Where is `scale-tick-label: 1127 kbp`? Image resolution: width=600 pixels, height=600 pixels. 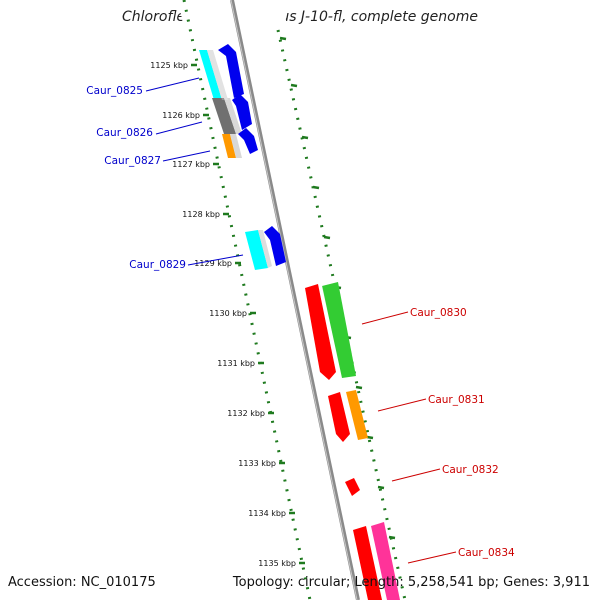 scale-tick-label: 1127 kbp is located at coordinates (191, 164).